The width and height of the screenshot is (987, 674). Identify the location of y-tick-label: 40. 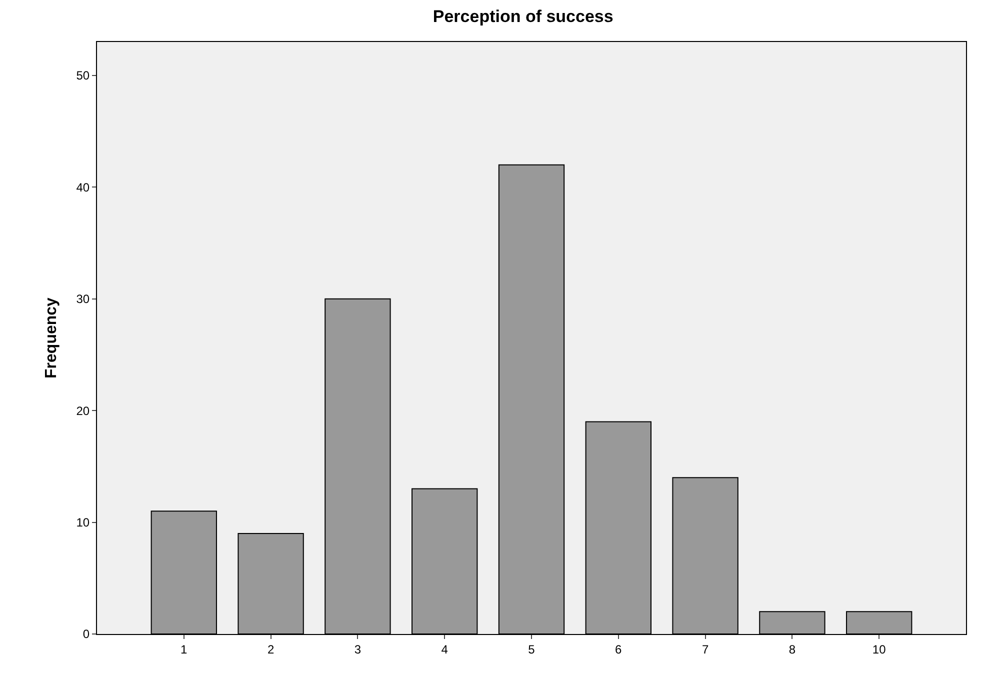
(83, 187).